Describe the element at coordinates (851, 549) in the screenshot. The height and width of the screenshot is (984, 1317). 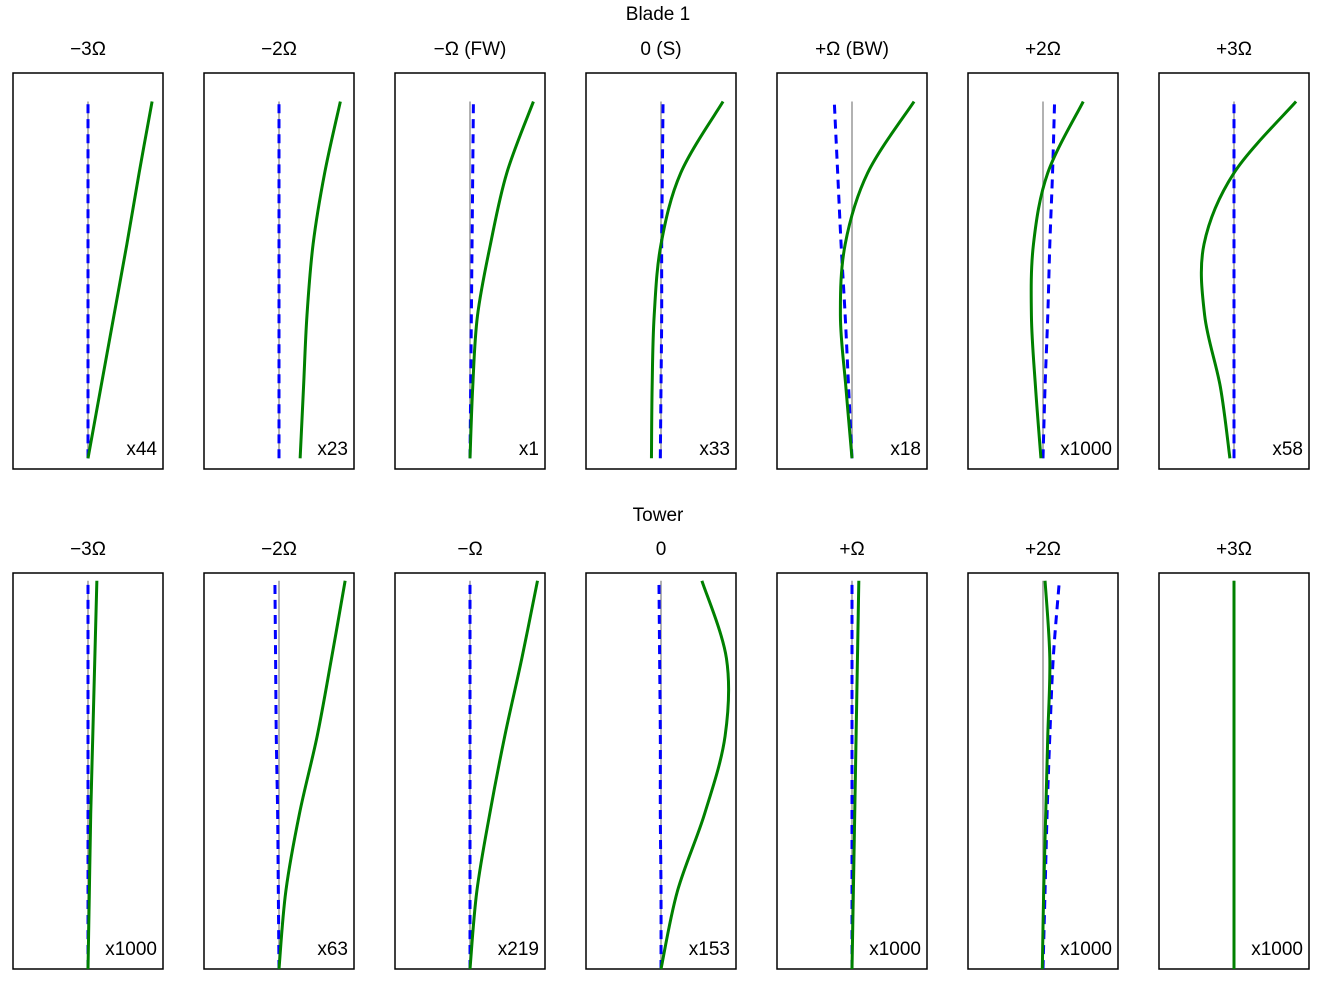
I see `panel-title: +Ω` at that location.